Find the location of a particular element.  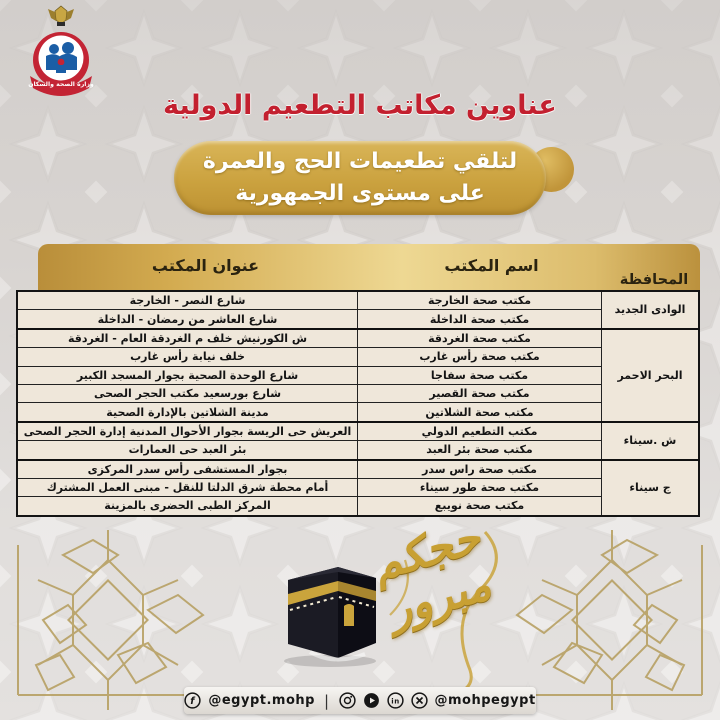

office-name-cell: مكتب صحة رأس غارب is located at coordinates (479, 357).